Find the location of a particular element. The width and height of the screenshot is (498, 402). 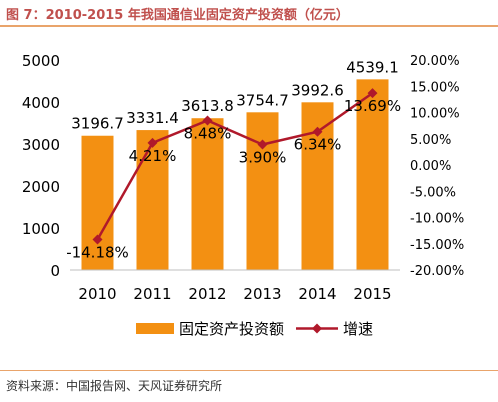

y-left-tick-label: 0 is located at coordinates (55, 271).